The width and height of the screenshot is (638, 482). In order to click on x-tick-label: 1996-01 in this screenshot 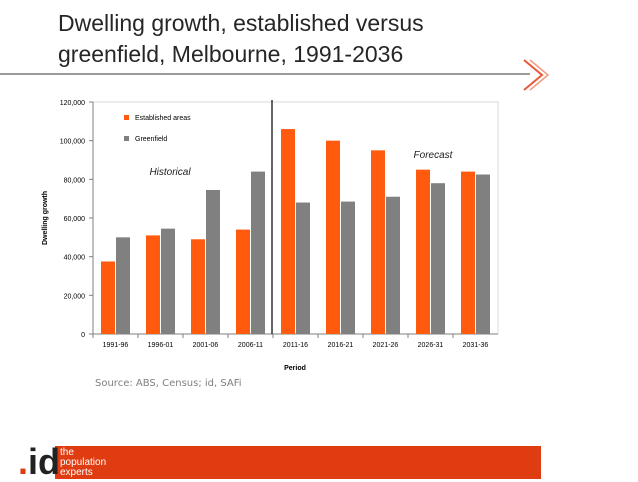, I will do `click(161, 345)`.